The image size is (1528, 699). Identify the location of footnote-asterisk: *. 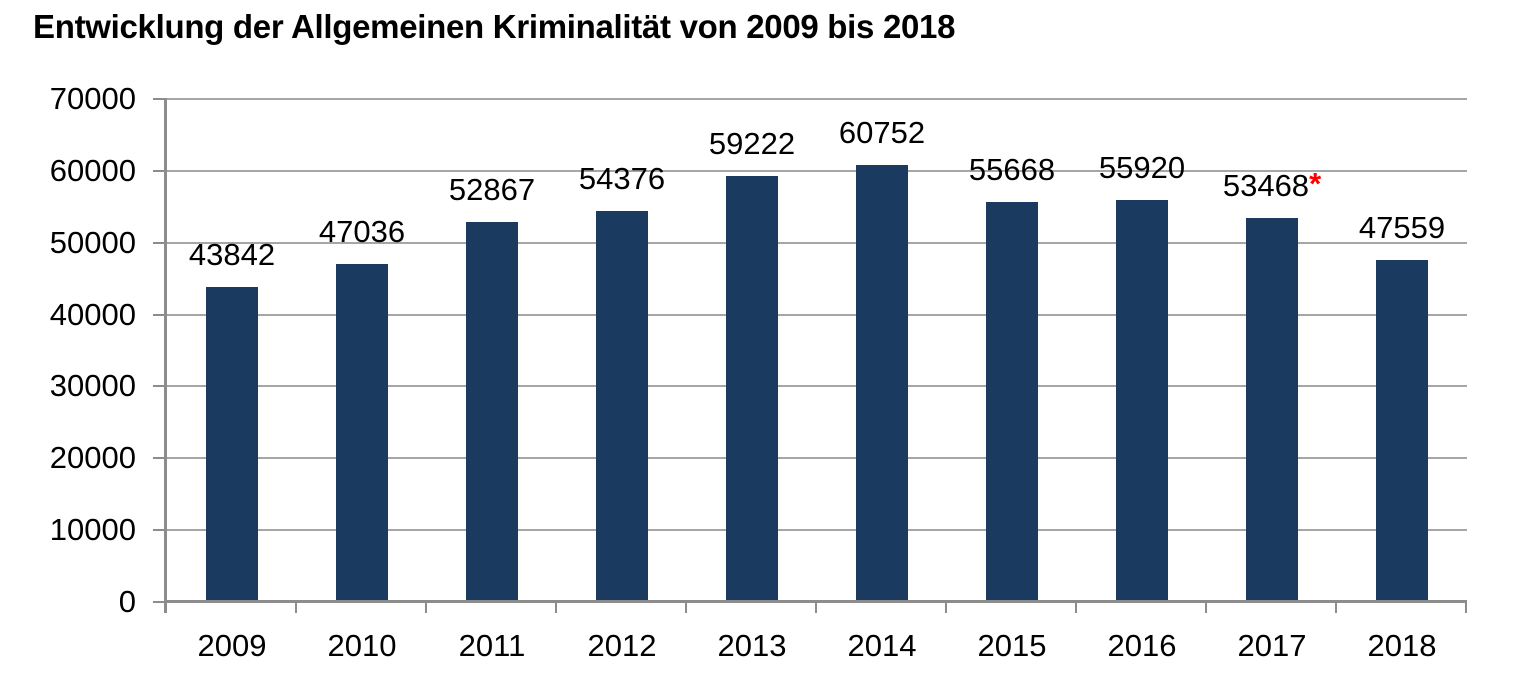
(1315, 183).